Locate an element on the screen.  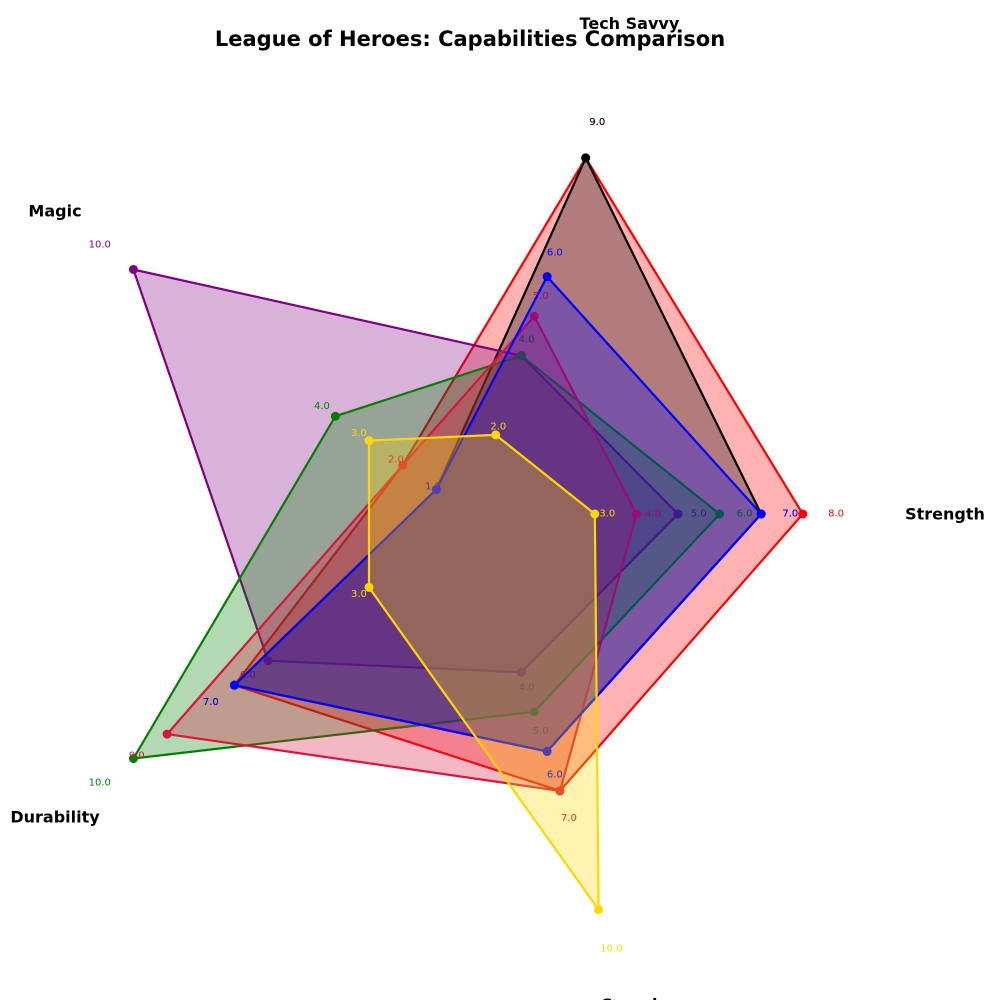
series-3-value-label-3: 10.0 is located at coordinates (100, 782).